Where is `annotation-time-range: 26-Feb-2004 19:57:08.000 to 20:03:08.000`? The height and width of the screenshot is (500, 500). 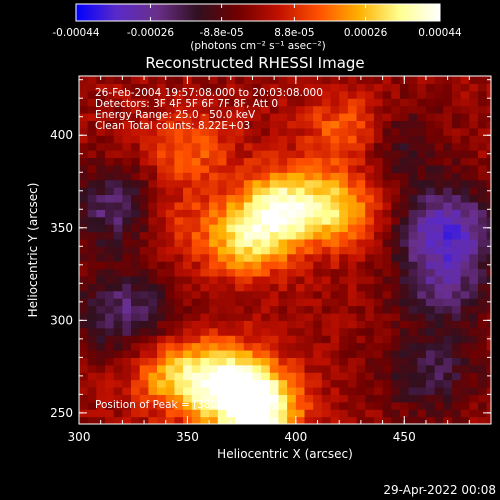 annotation-time-range: 26-Feb-2004 19:57:08.000 to 20:03:08.000 is located at coordinates (209, 93).